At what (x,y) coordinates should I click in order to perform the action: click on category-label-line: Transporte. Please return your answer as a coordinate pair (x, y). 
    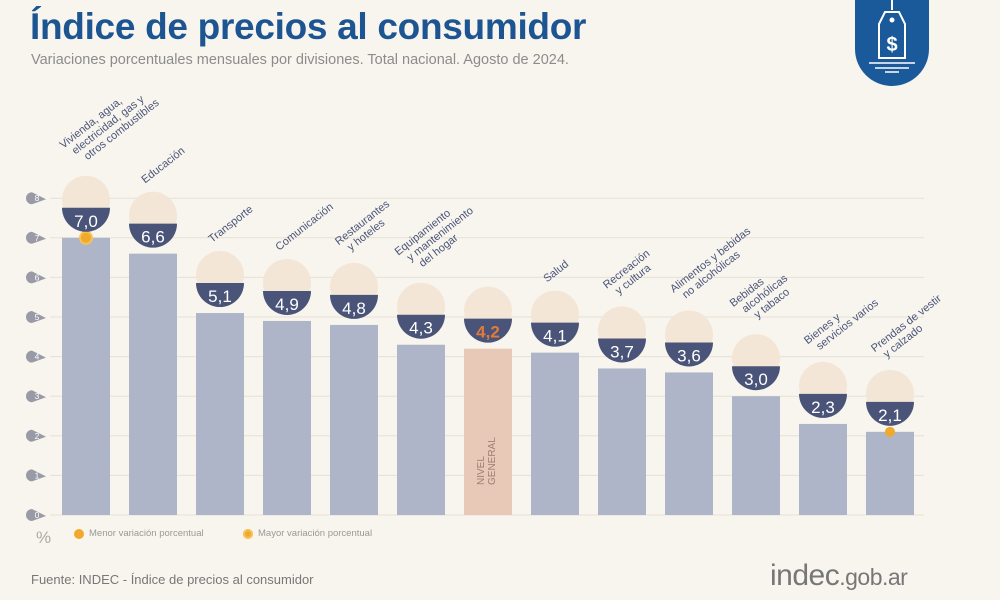
    Looking at the image, I should click on (230, 224).